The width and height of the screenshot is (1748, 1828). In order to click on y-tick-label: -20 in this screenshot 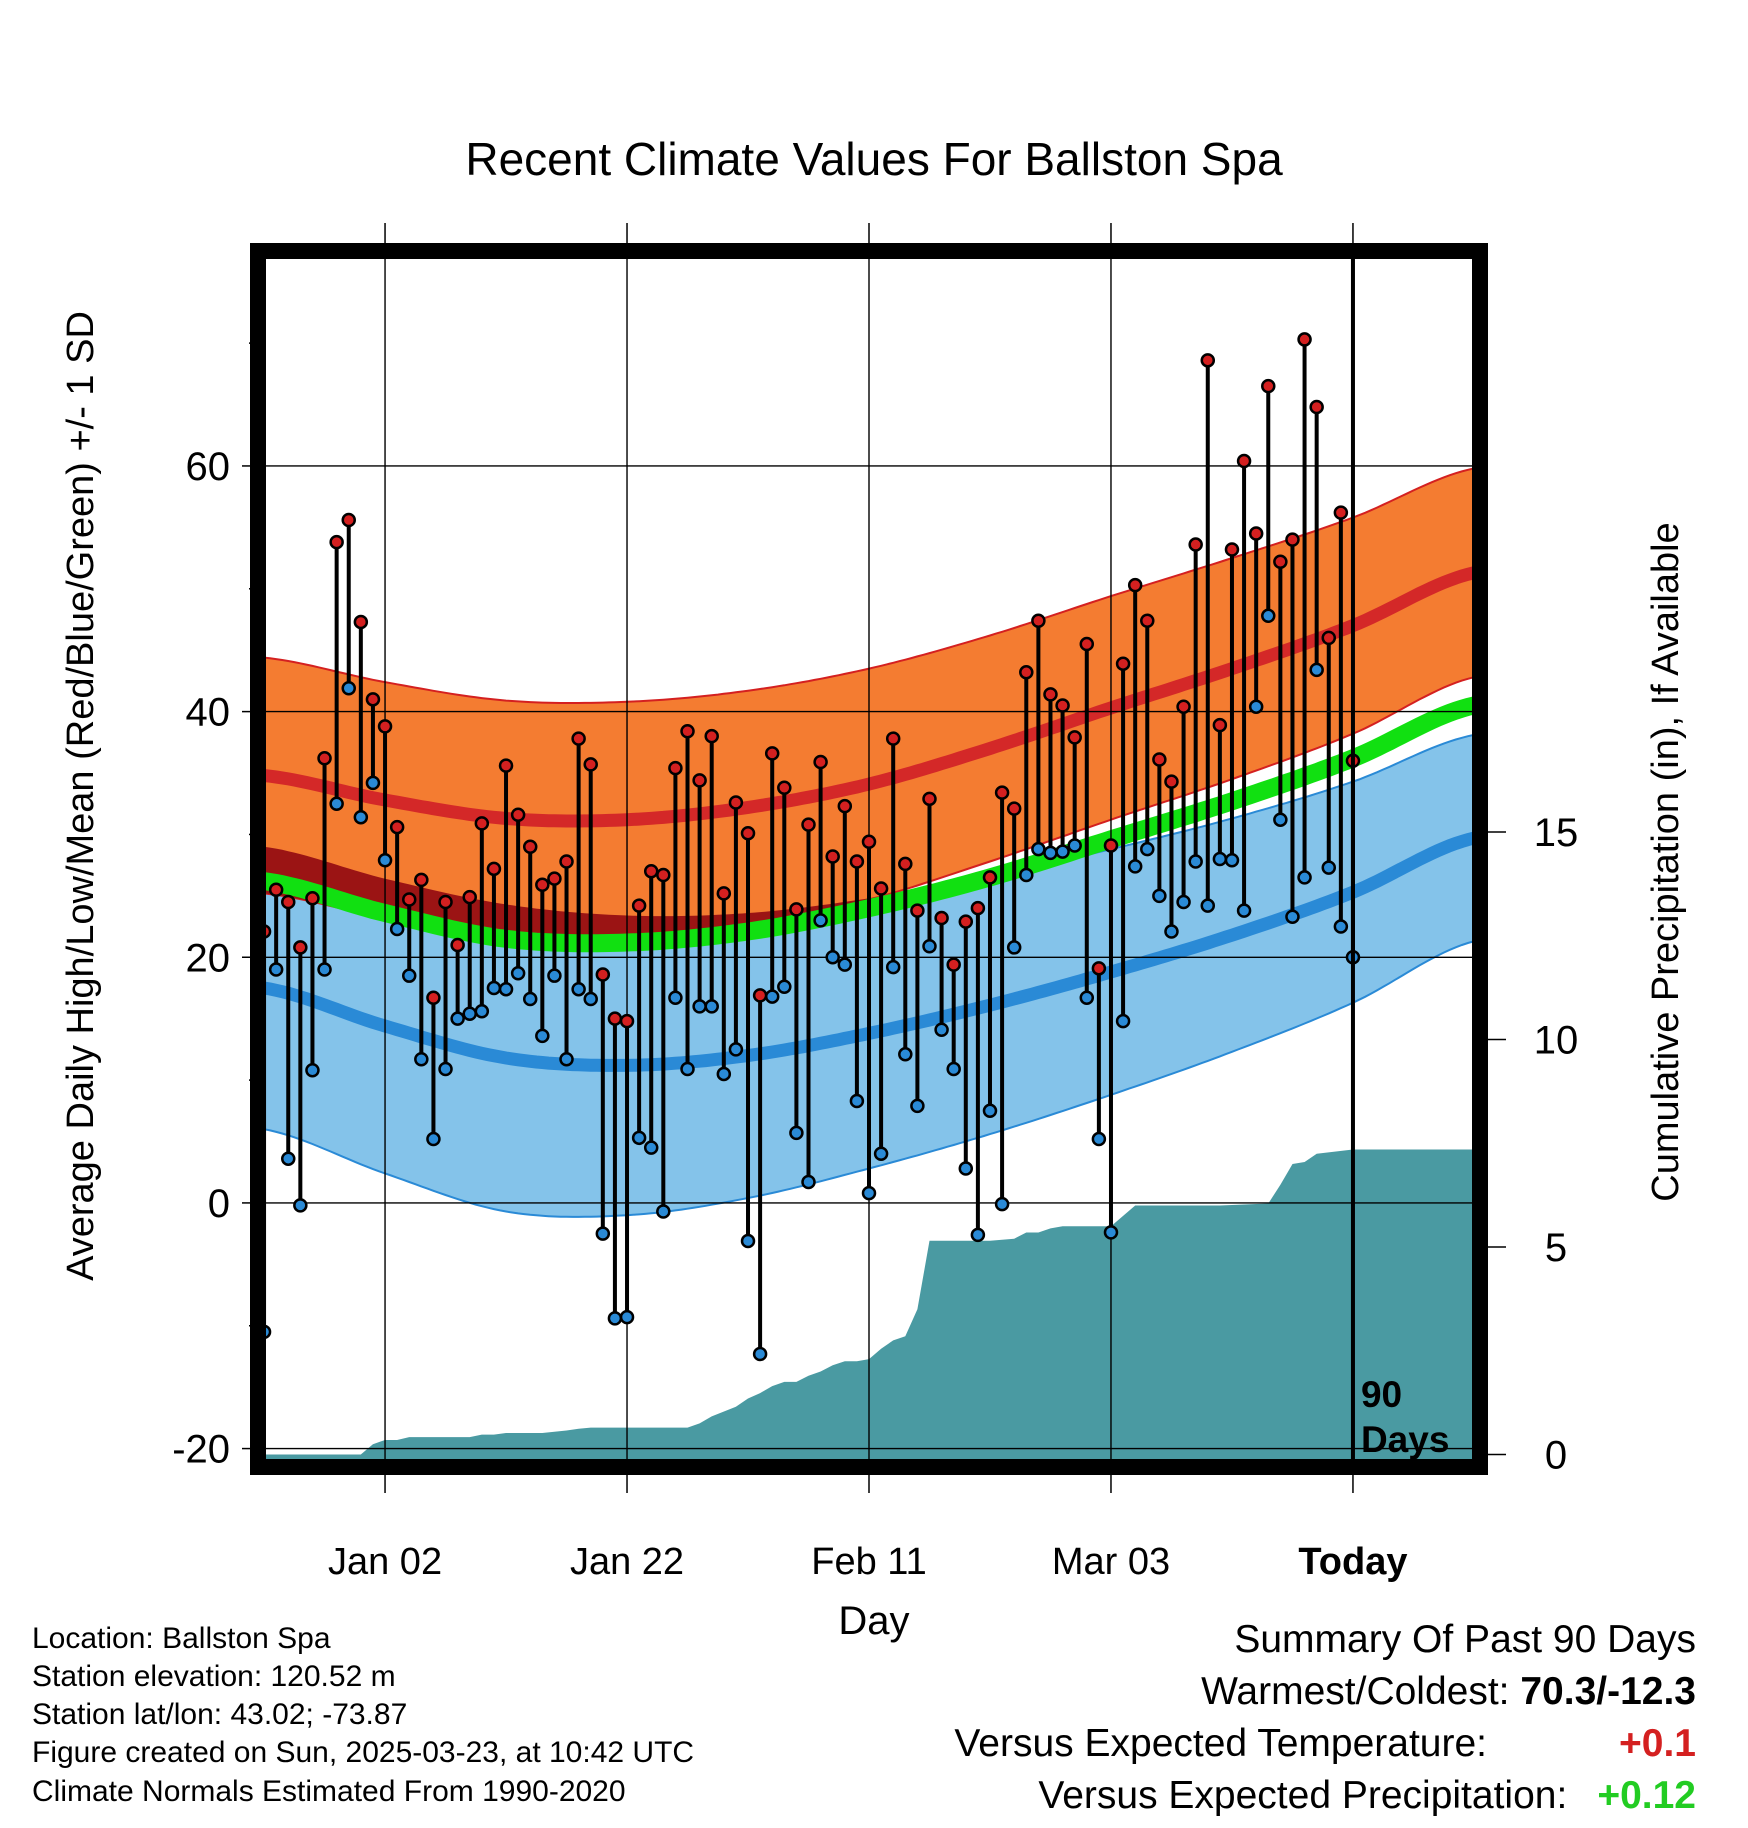, I will do `click(201, 1450)`.